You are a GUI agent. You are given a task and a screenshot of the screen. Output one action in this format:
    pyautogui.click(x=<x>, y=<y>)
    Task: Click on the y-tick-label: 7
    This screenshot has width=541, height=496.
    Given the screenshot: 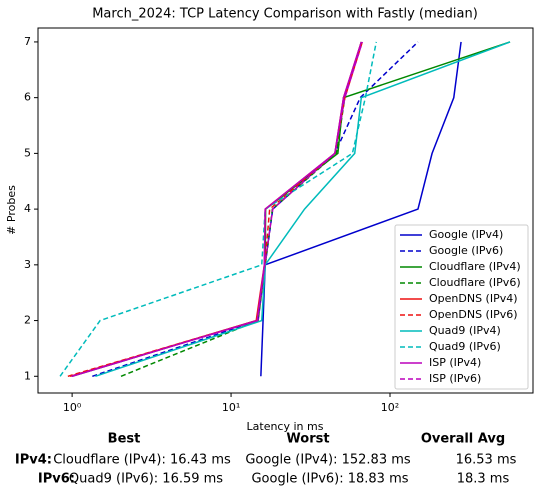 What is the action you would take?
    pyautogui.click(x=27, y=41)
    